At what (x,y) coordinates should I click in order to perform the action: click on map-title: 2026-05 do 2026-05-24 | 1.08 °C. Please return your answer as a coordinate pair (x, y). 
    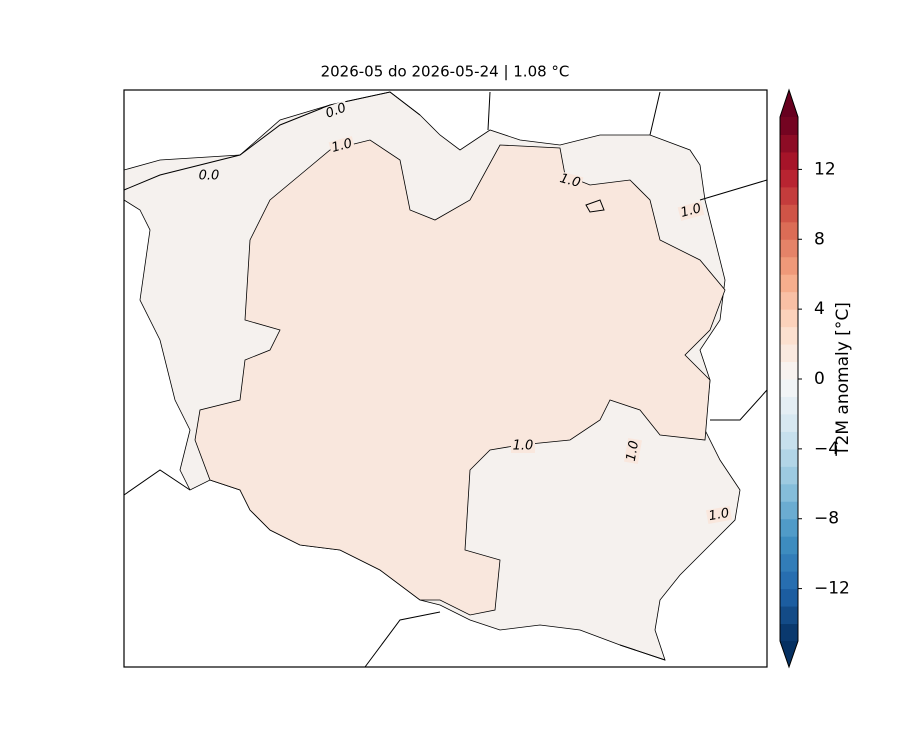
    Looking at the image, I should click on (445, 72).